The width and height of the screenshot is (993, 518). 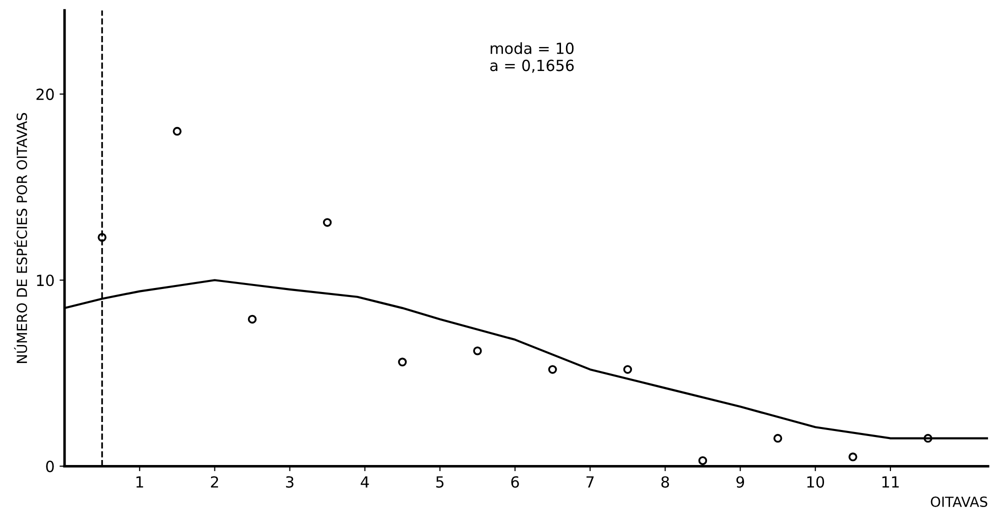 I want to click on x-tick-label: 6, so click(x=515, y=482).